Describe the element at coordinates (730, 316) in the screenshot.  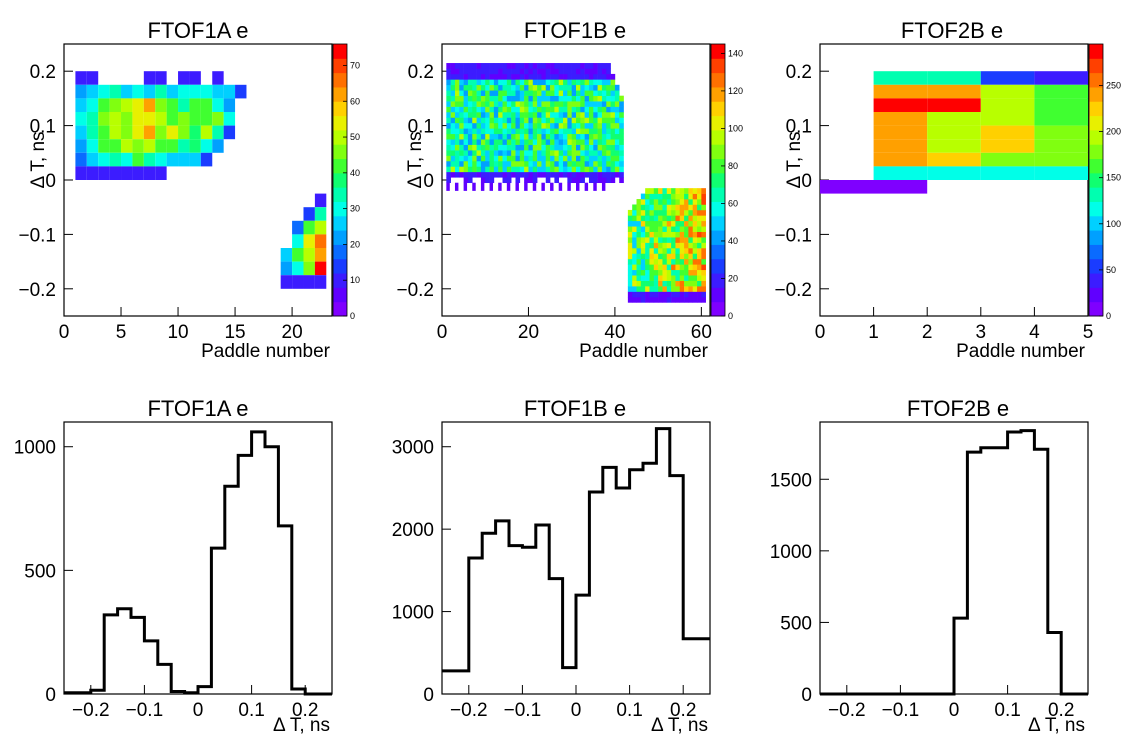
I see `colorbar-tick-label: 0` at that location.